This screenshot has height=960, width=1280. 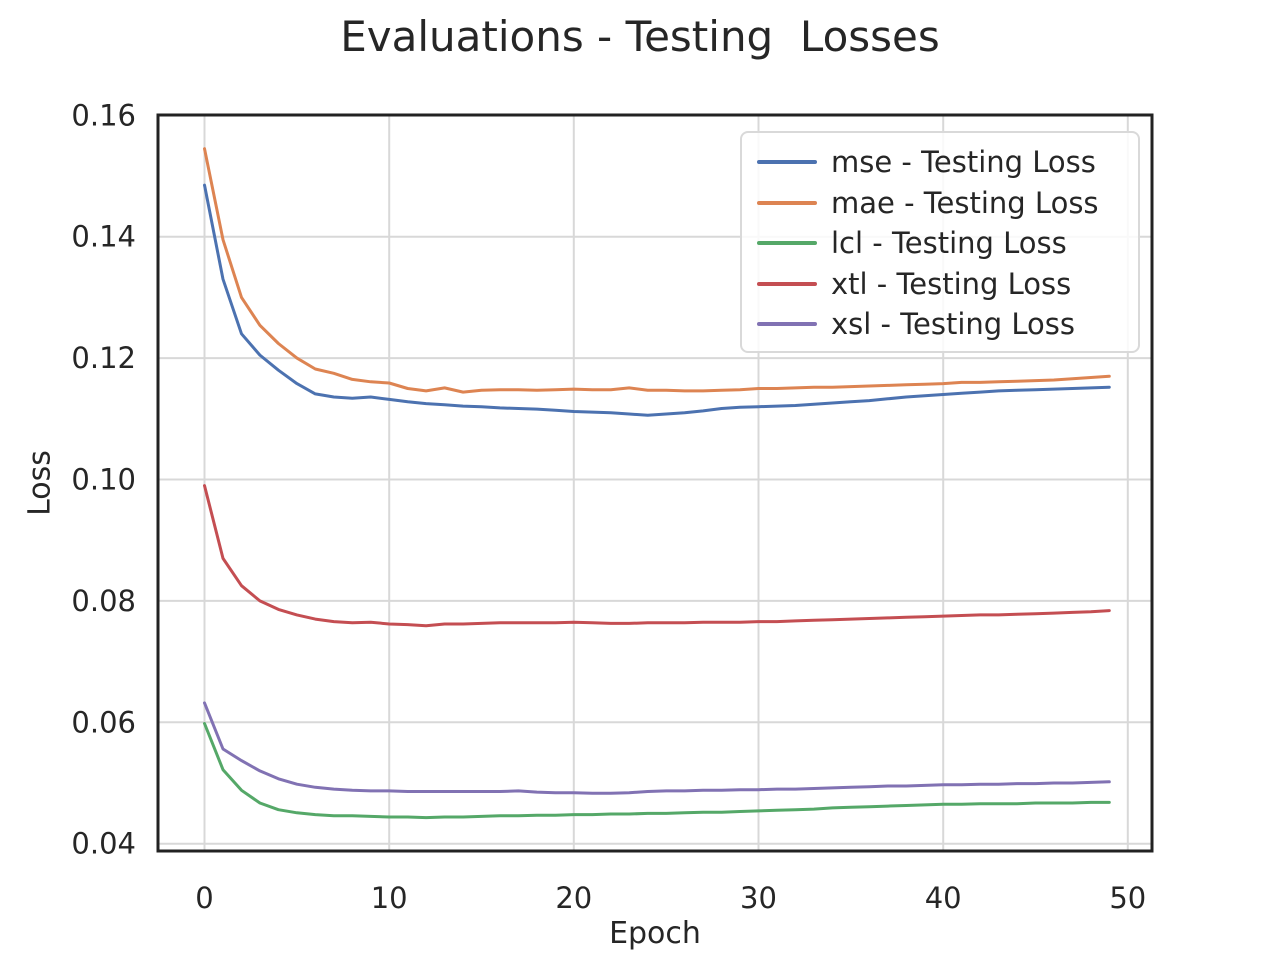 What do you see at coordinates (965, 202) in the screenshot?
I see `legend-label: mae - Testing Loss` at bounding box center [965, 202].